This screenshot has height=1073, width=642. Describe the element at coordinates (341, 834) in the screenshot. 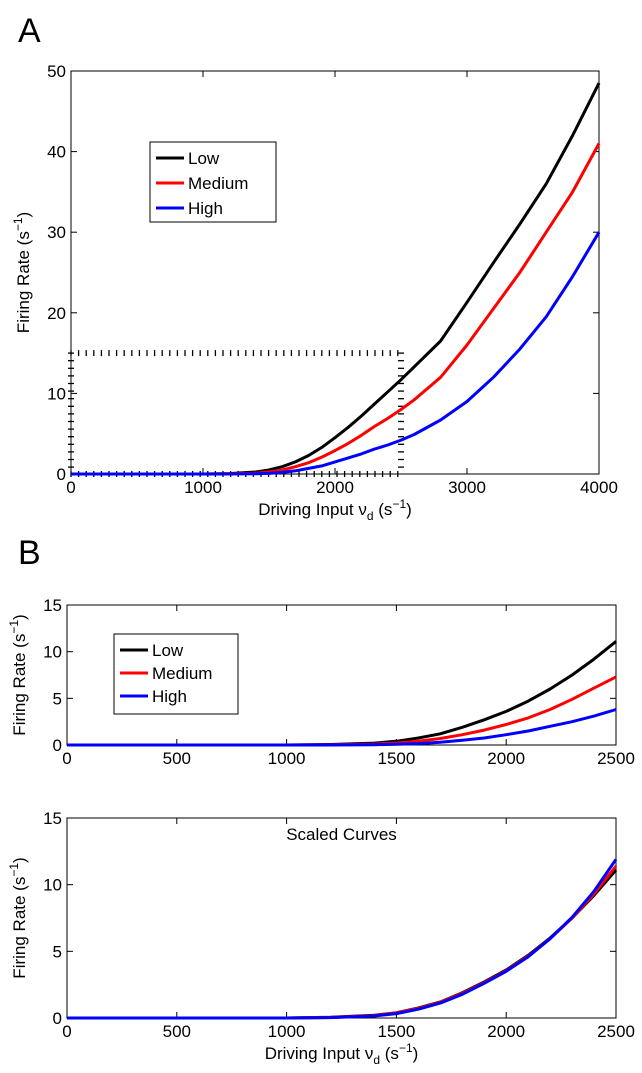

I see `chart-title: Scaled Curves` at that location.